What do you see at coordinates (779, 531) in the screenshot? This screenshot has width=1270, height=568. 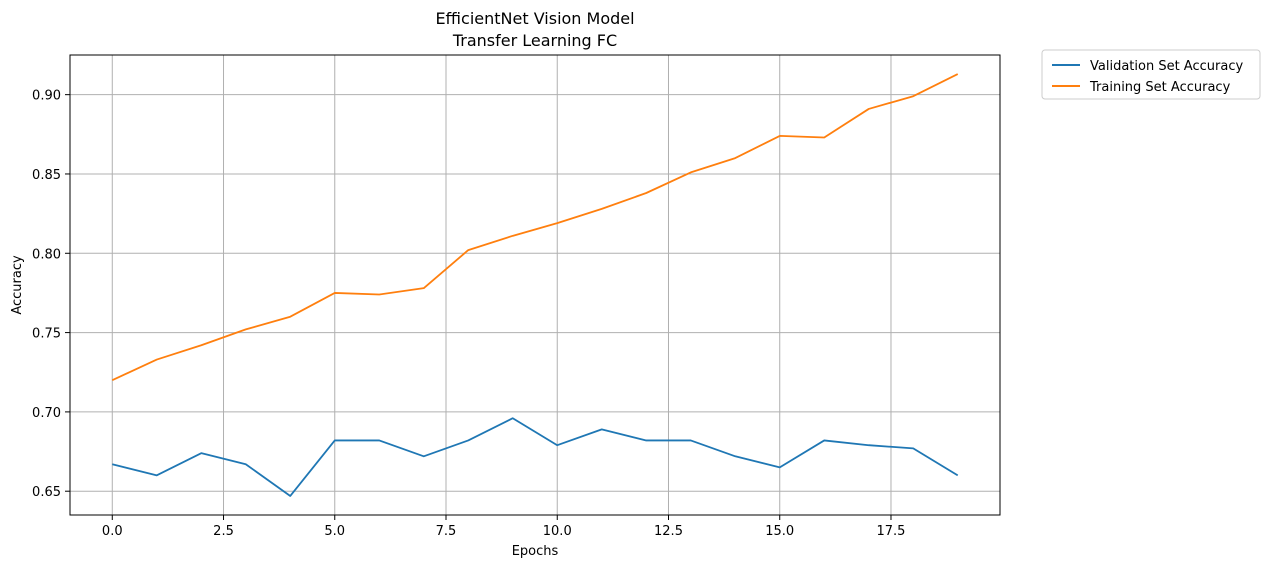 I see `x-tick-label: 15.0` at bounding box center [779, 531].